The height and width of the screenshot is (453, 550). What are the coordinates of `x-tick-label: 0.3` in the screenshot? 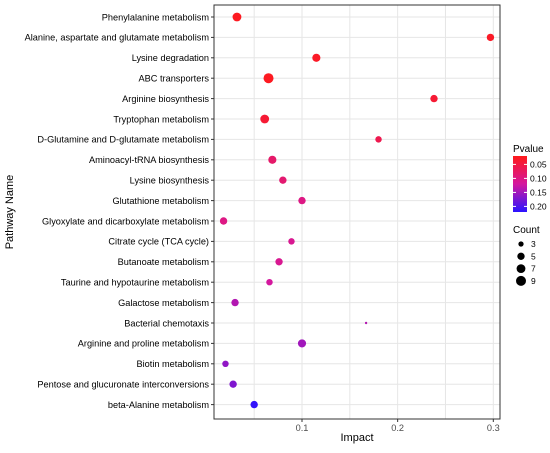 It's located at (493, 428).